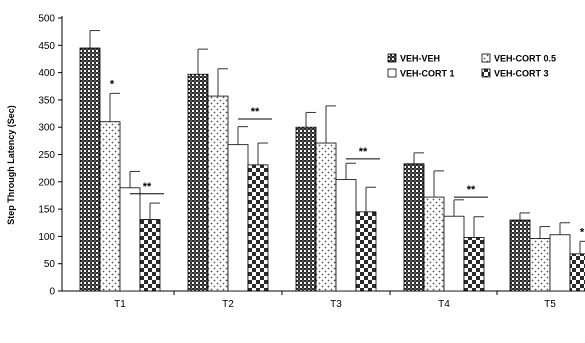 The height and width of the screenshot is (343, 585). What do you see at coordinates (46, 19) in the screenshot?
I see `y-tick-label: 500` at bounding box center [46, 19].